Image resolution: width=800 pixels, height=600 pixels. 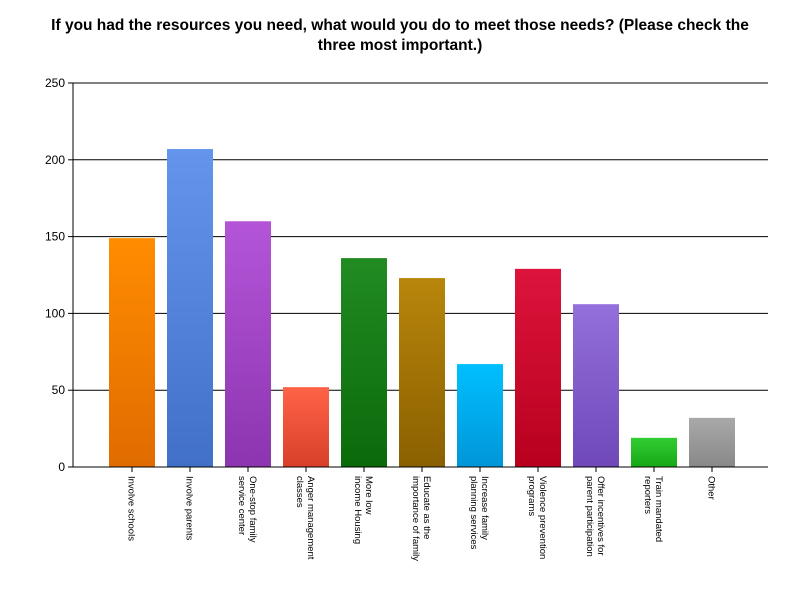 I want to click on x-category-label-line: Increase family, so click(x=484, y=508).